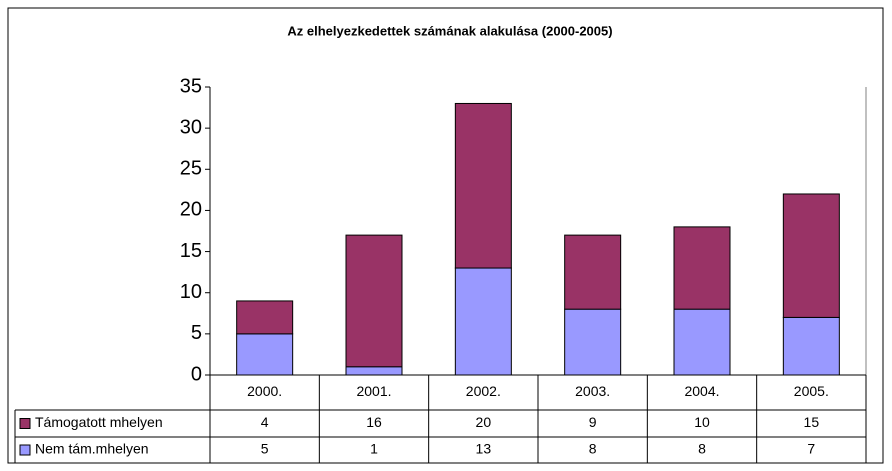 The image size is (892, 471). I want to click on table-value: 15, so click(812, 422).